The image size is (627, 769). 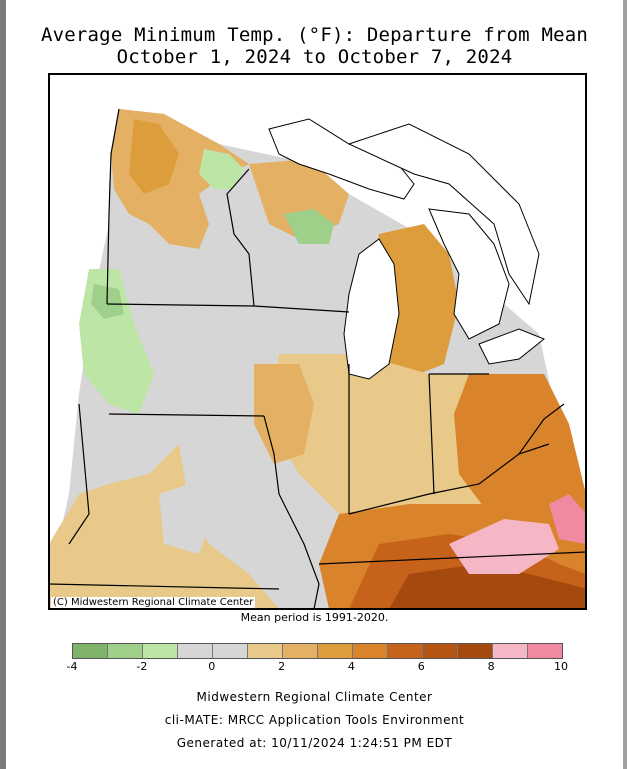 I want to click on window-right-edge, so click(x=625, y=384).